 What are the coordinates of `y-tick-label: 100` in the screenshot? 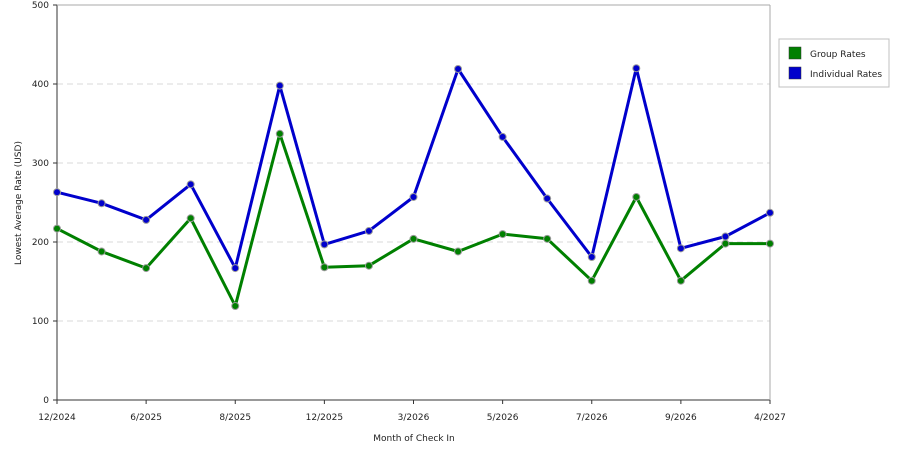 It's located at (40, 322).